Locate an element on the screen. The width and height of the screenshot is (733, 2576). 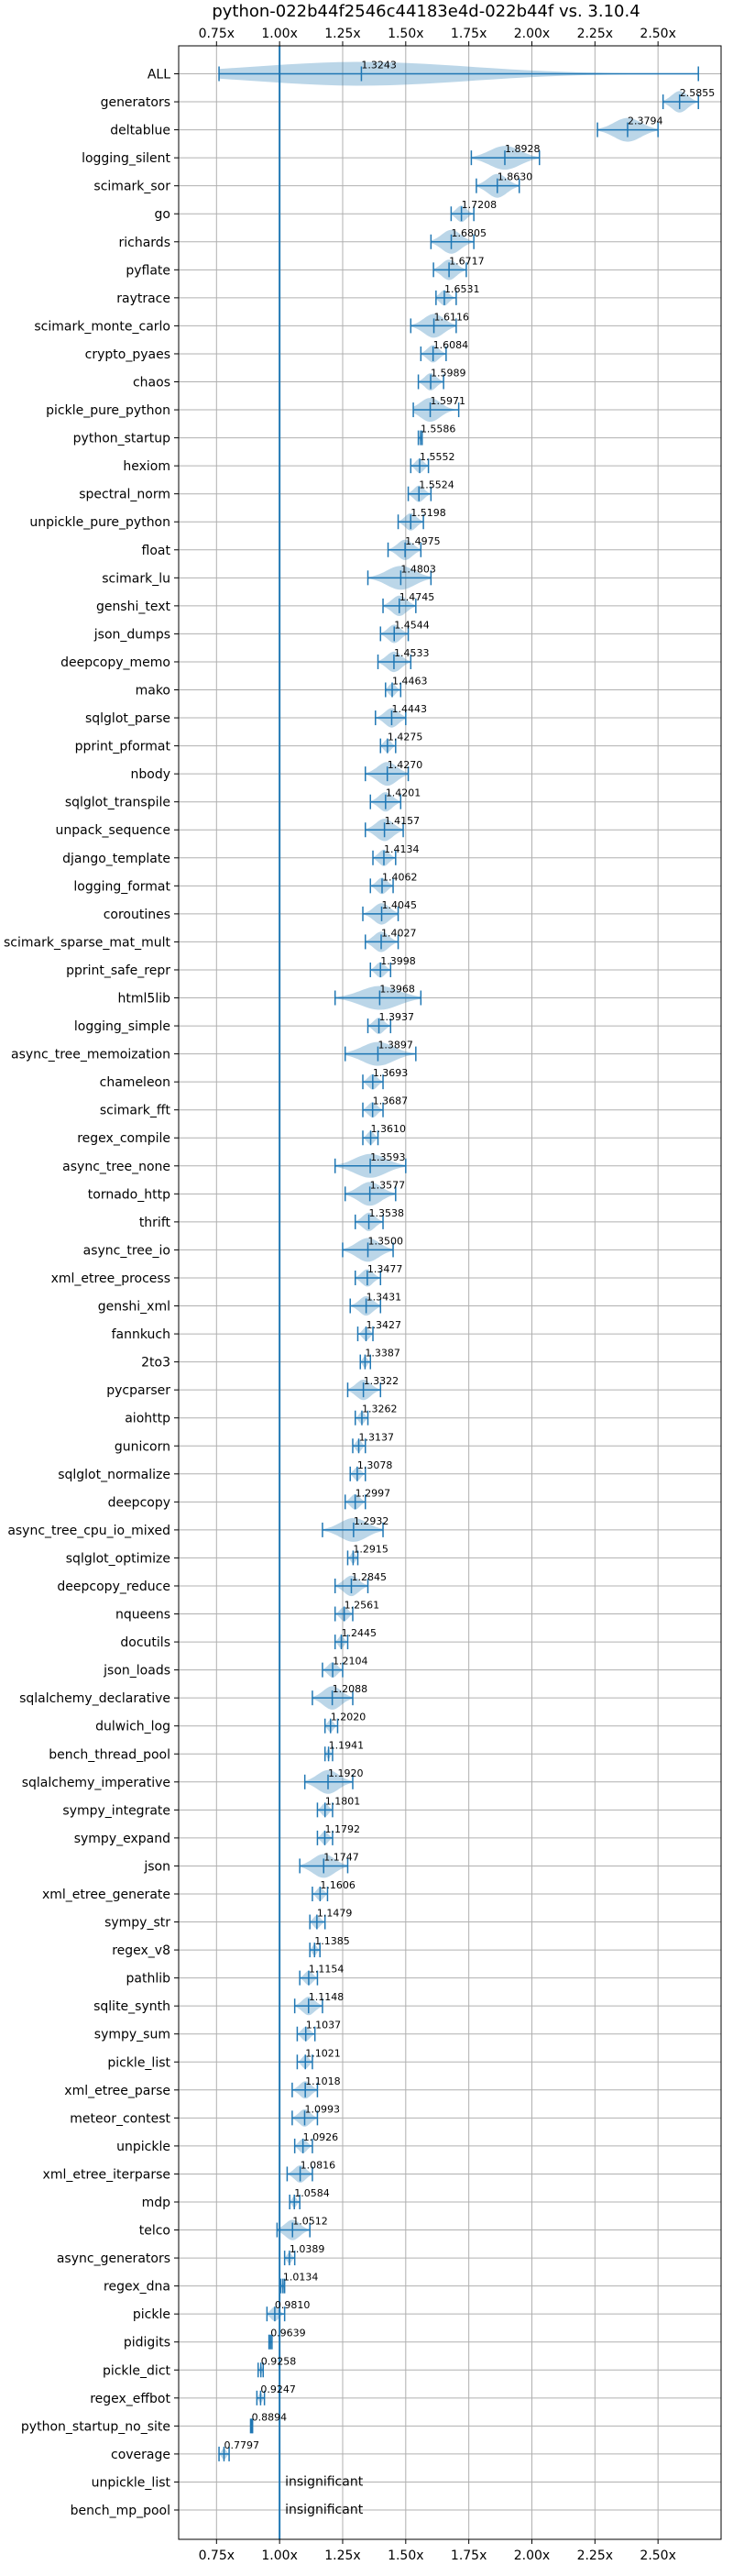
value-label: 1.3262 is located at coordinates (380, 1410).